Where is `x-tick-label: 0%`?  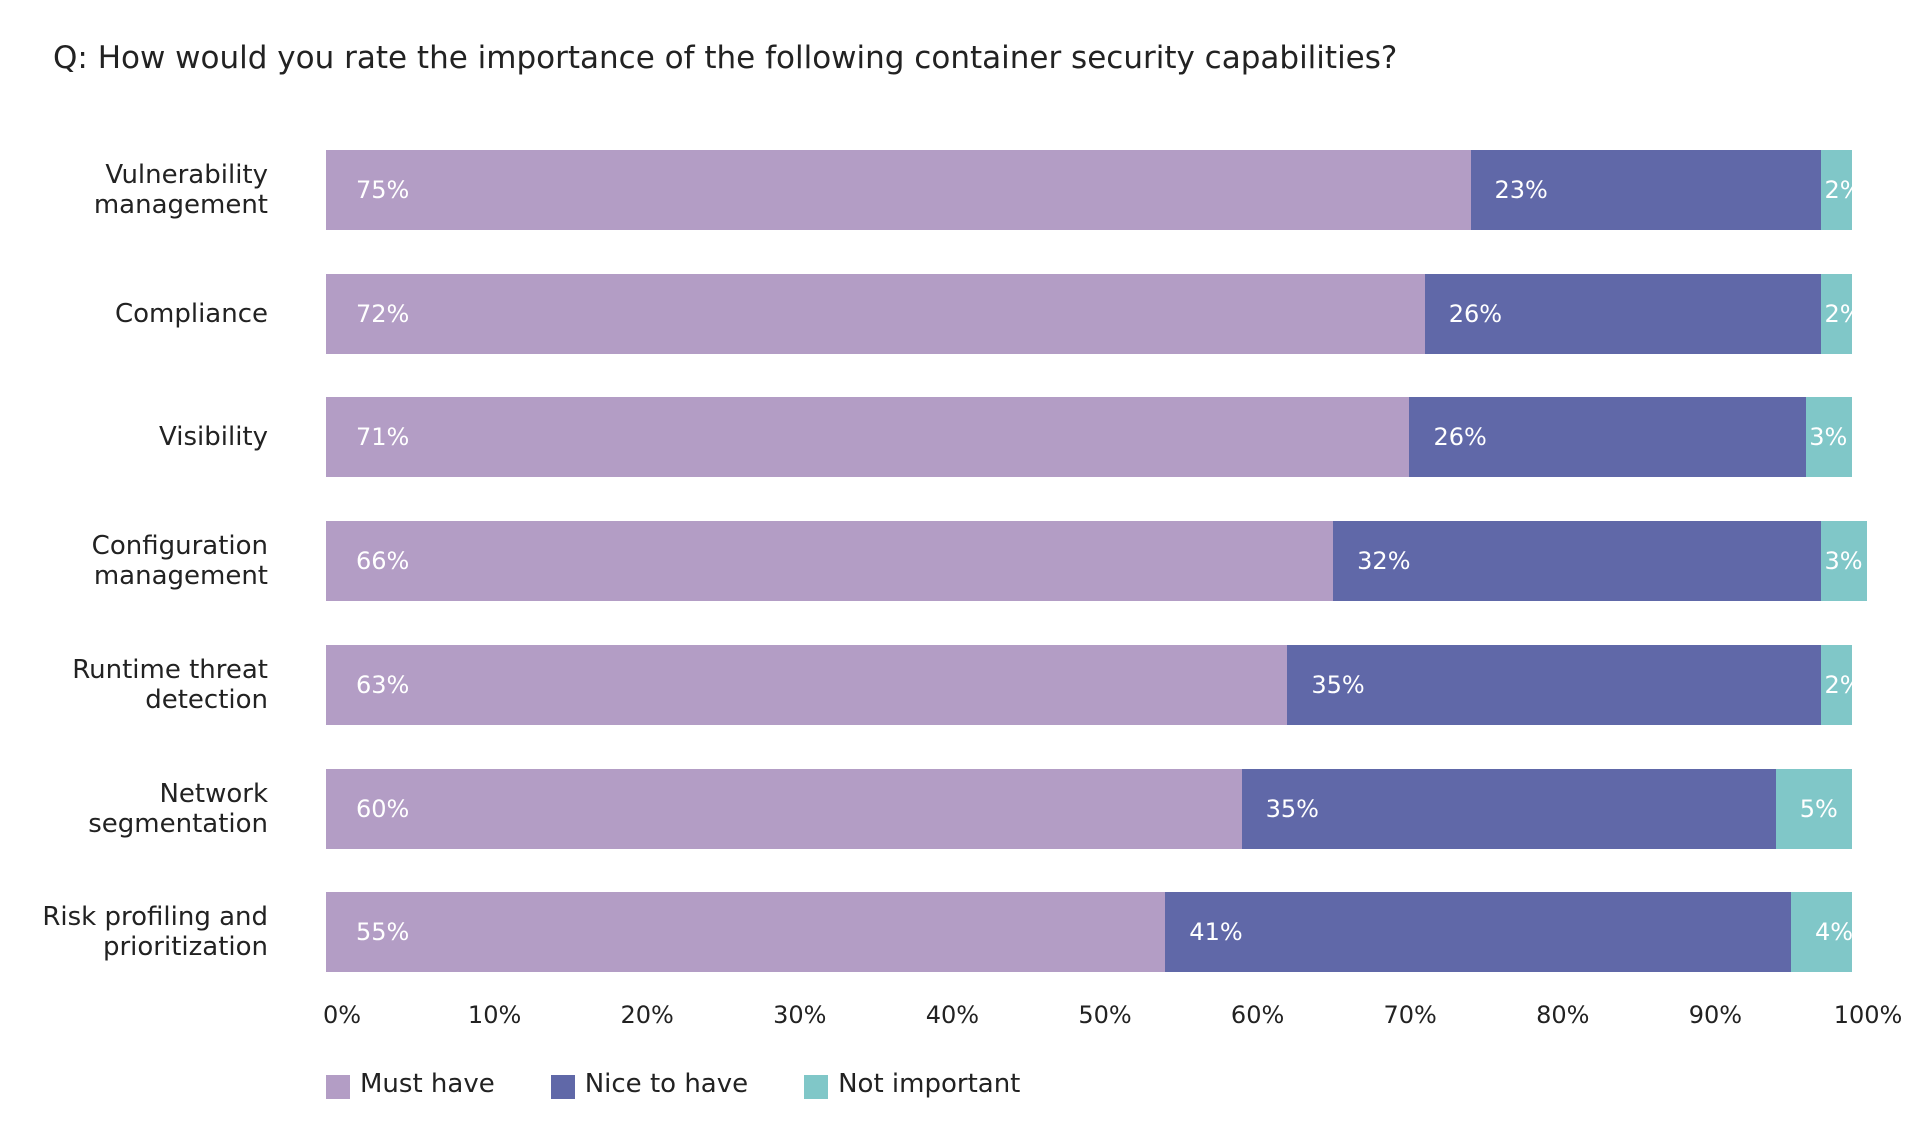
x-tick-label: 0% is located at coordinates (342, 1015).